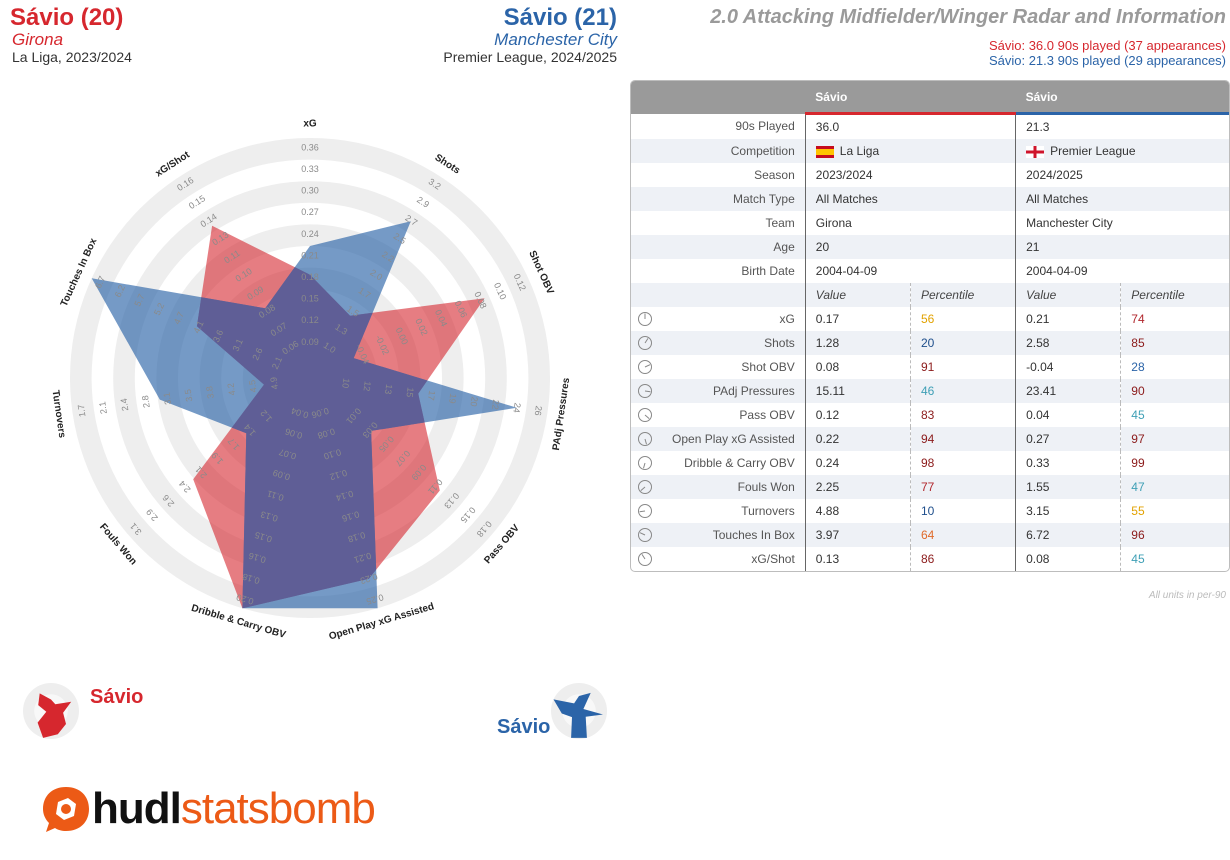 This screenshot has width=1230, height=860. I want to click on table-row: Pass OBV 0.12 83 0.04 45, so click(930, 415).